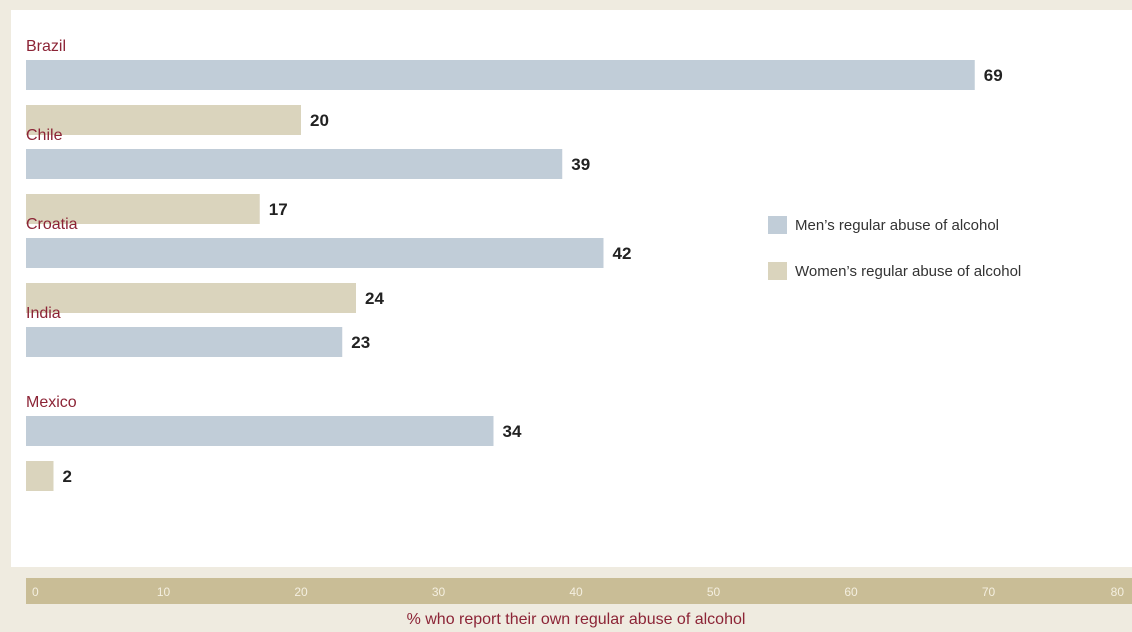 This screenshot has width=1132, height=632. I want to click on bar-chile-women, so click(143, 209).